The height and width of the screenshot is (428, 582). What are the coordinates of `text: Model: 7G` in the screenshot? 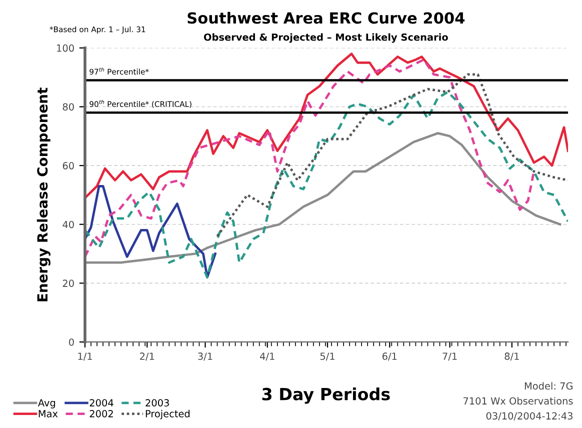 It's located at (548, 386).